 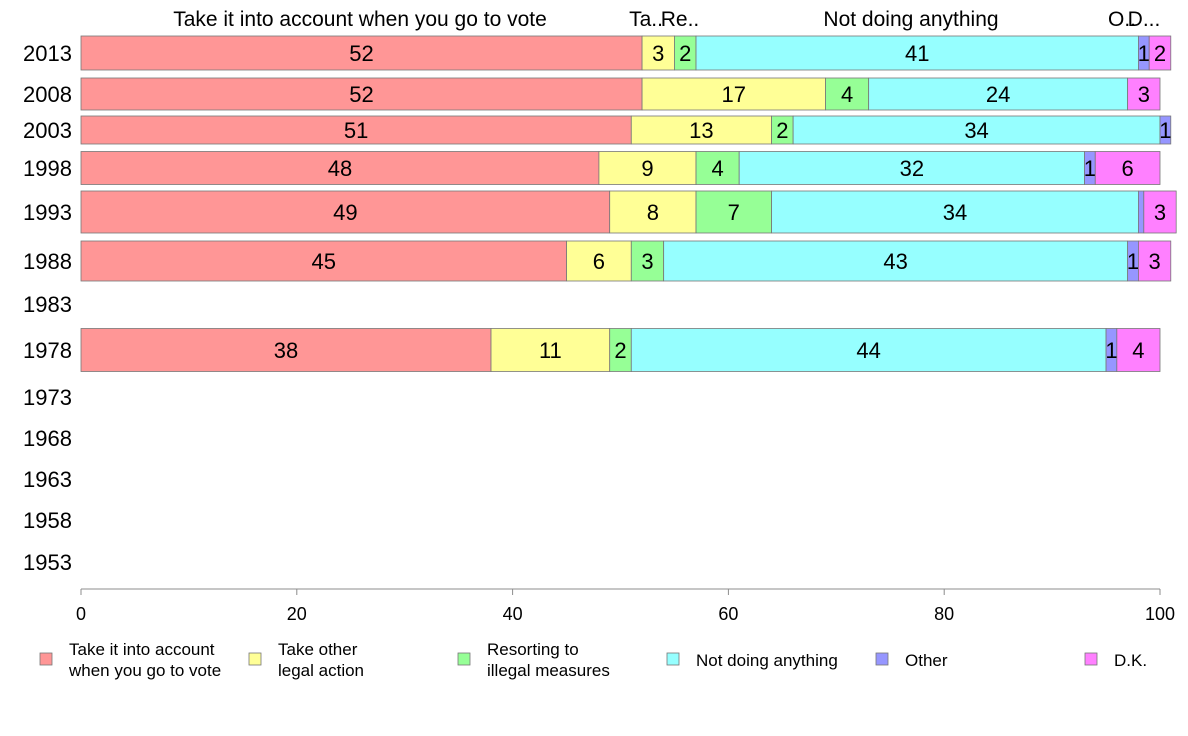 I want to click on y-tick-label: 1998, so click(x=47, y=168).